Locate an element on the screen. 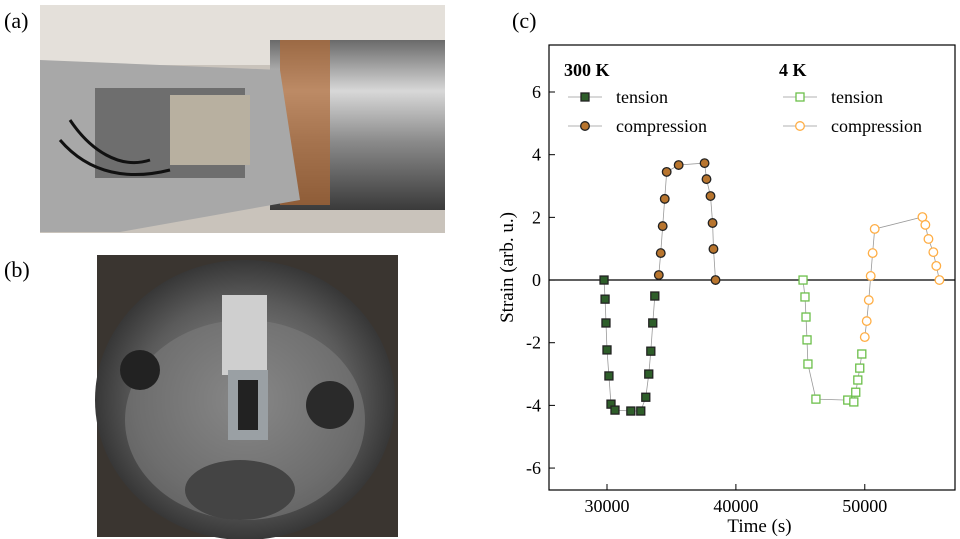 The image size is (960, 539). panel-label: (c) is located at coordinates (524, 20).